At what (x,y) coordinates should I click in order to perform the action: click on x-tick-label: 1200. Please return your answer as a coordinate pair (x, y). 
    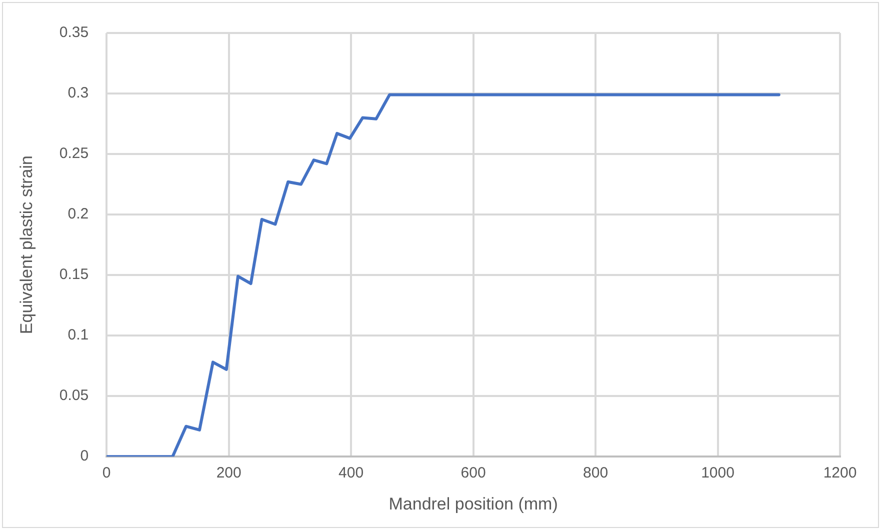
    Looking at the image, I should click on (840, 473).